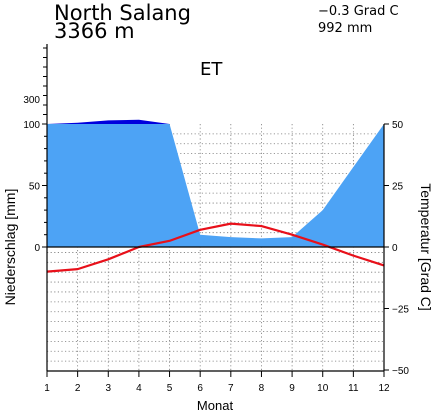  I want to click on x-tick-label: 6, so click(200, 388).